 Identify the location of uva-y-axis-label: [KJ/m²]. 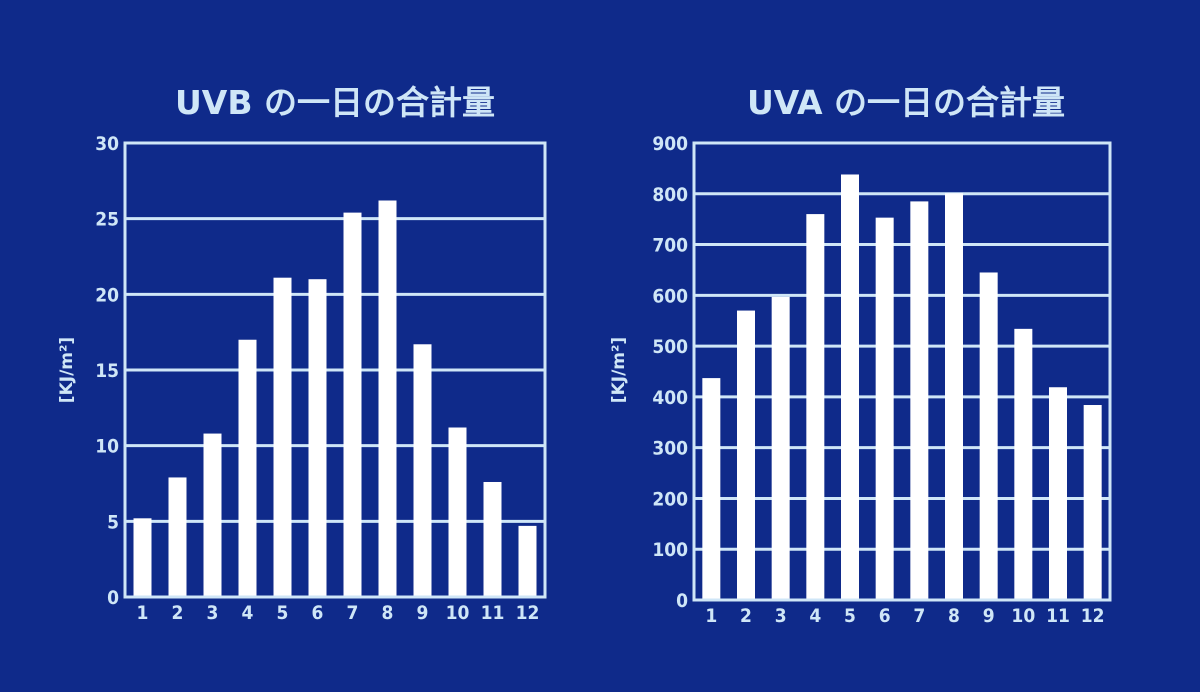
(619, 370).